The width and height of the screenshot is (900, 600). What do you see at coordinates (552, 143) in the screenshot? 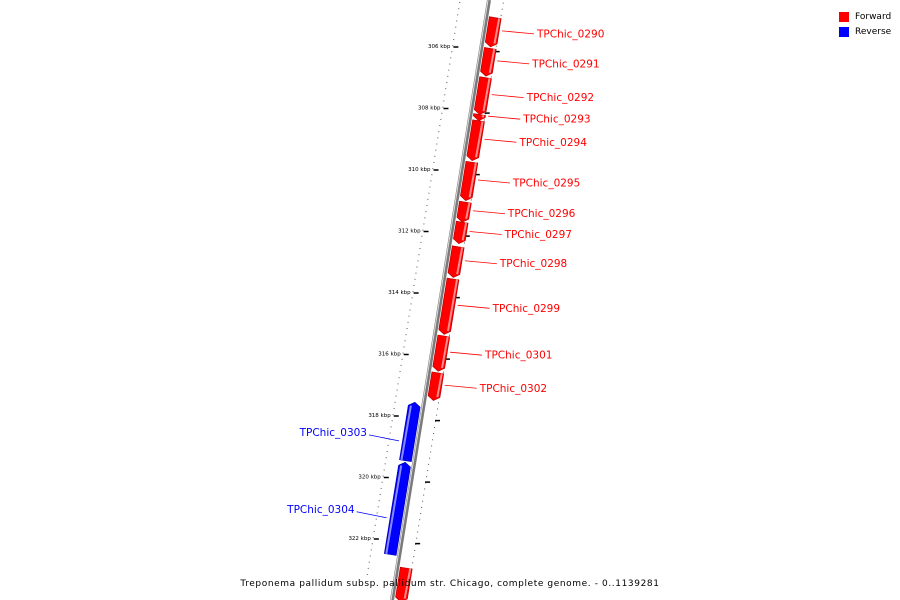
I see `gene-label-TPChic_0294: TPChic_0294` at bounding box center [552, 143].